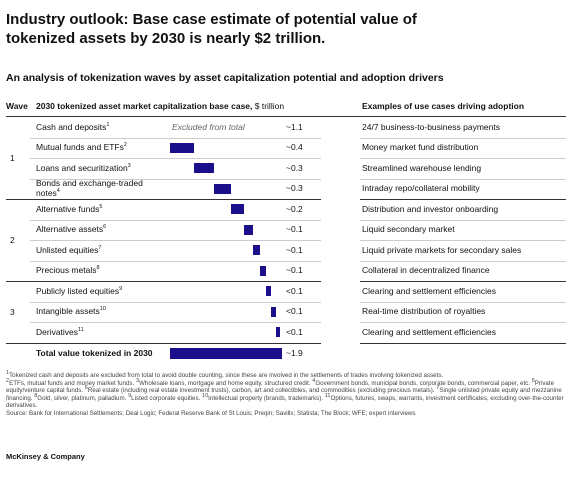 This screenshot has height=487, width=576. Describe the element at coordinates (121, 288) in the screenshot. I see `footnote-mark: 9` at that location.